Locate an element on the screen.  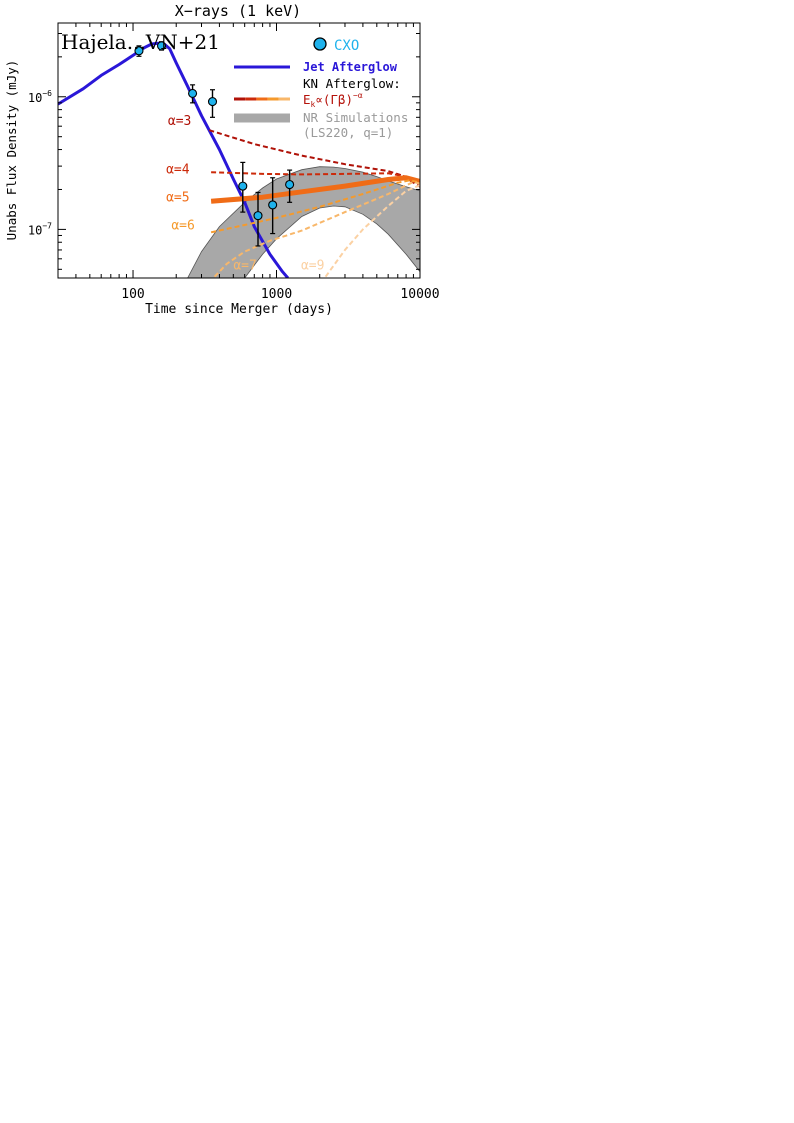
plot-frame is located at coordinates (239, 150).